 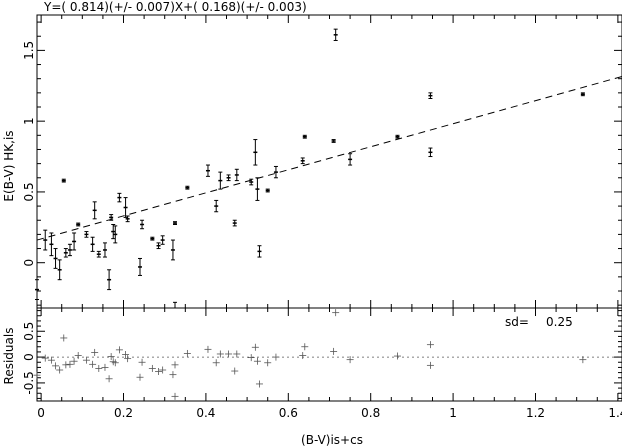 I want to click on residual-y-tick-label: 0, so click(x=29, y=357).